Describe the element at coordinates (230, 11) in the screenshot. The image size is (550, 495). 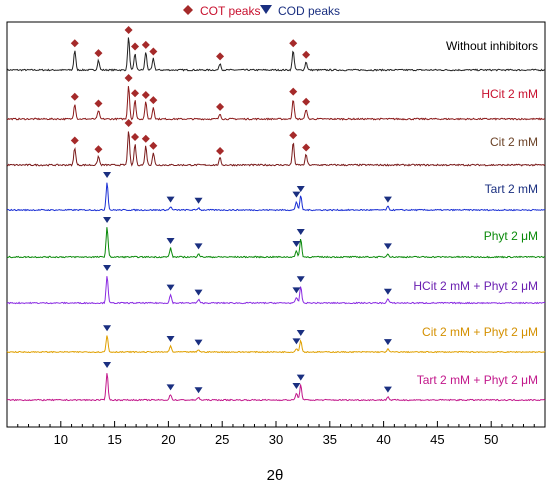
I see `legend-label-cot: COT peaks` at that location.